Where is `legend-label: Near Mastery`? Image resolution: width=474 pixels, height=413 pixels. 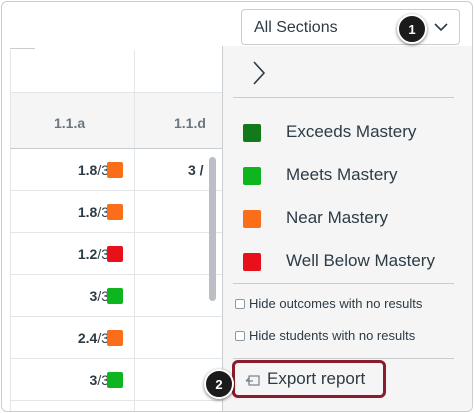 legend-label: Near Mastery is located at coordinates (337, 217).